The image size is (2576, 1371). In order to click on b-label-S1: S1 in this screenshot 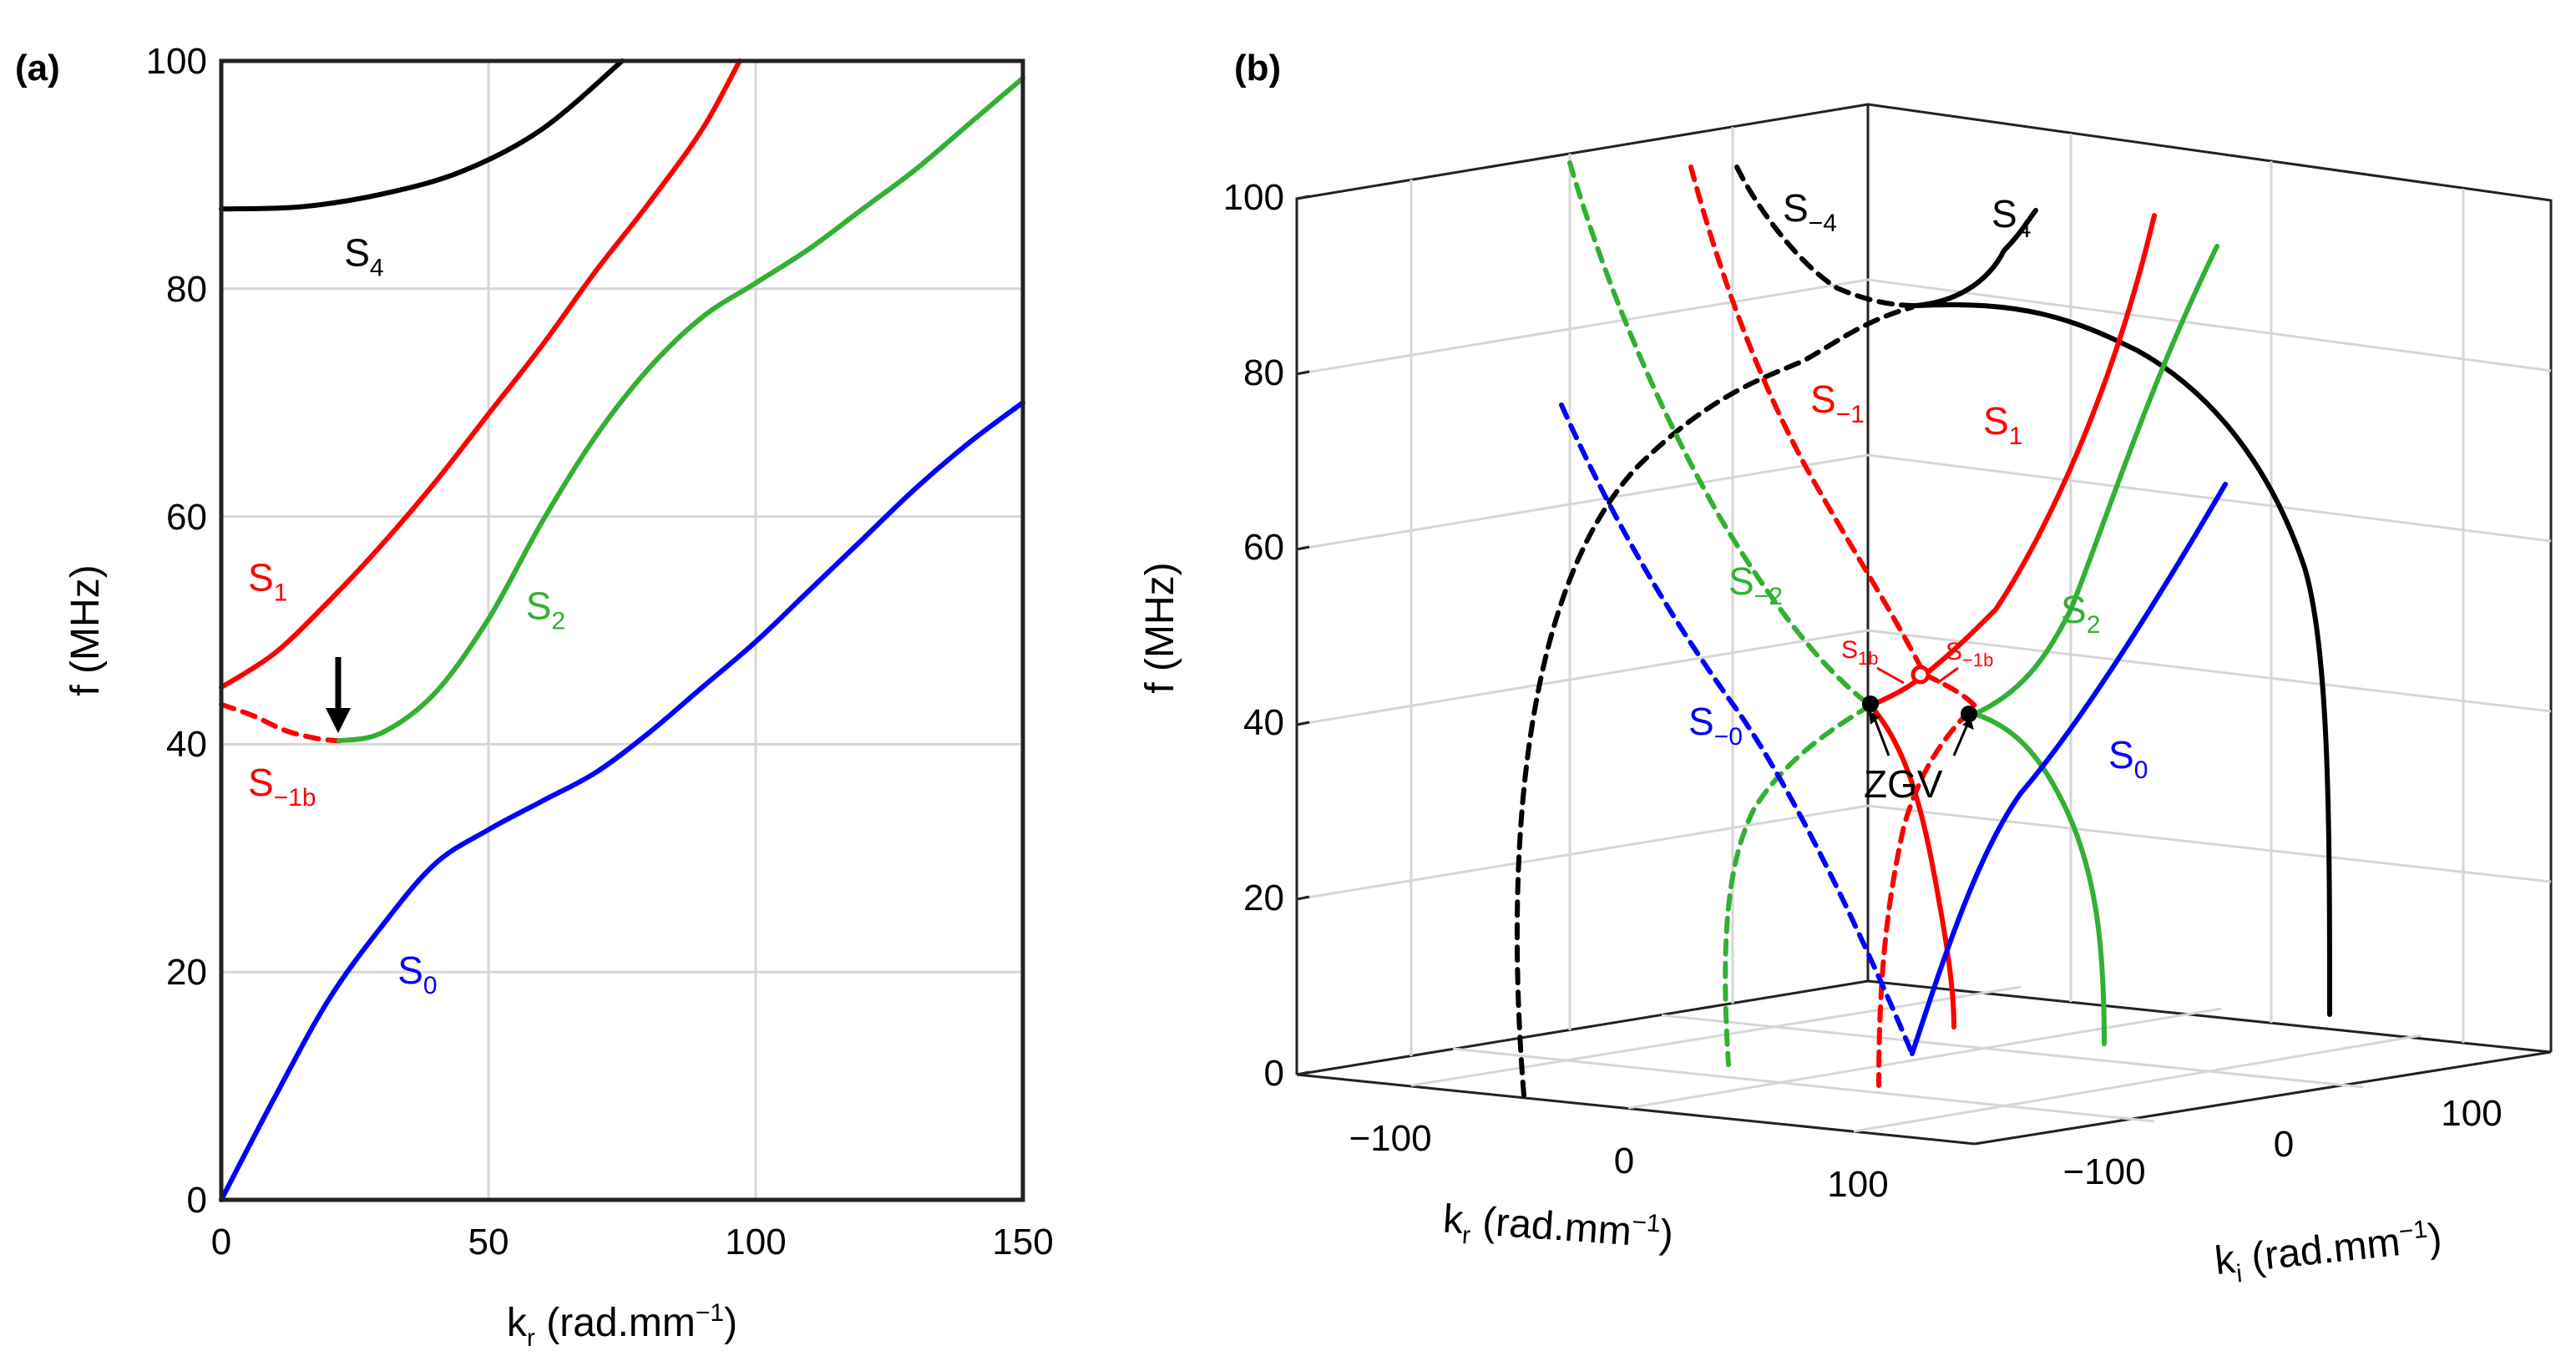, I will do `click(2002, 424)`.